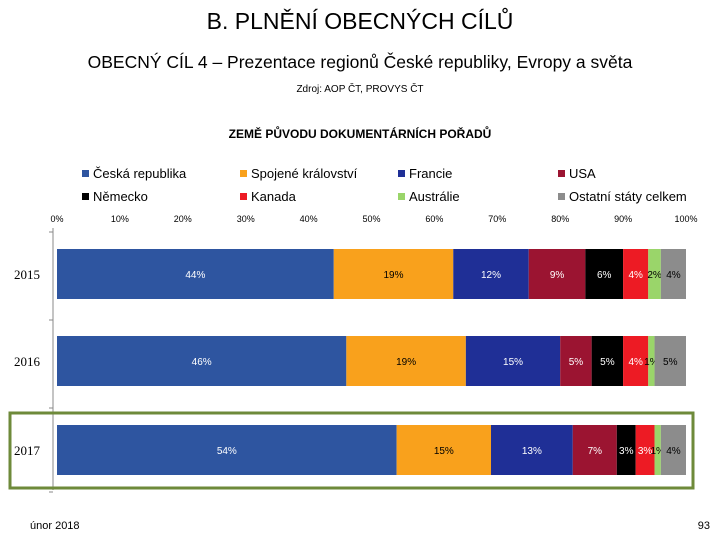 The height and width of the screenshot is (540, 720). What do you see at coordinates (685, 219) in the screenshot?
I see `x-tick-label: 100%` at bounding box center [685, 219].